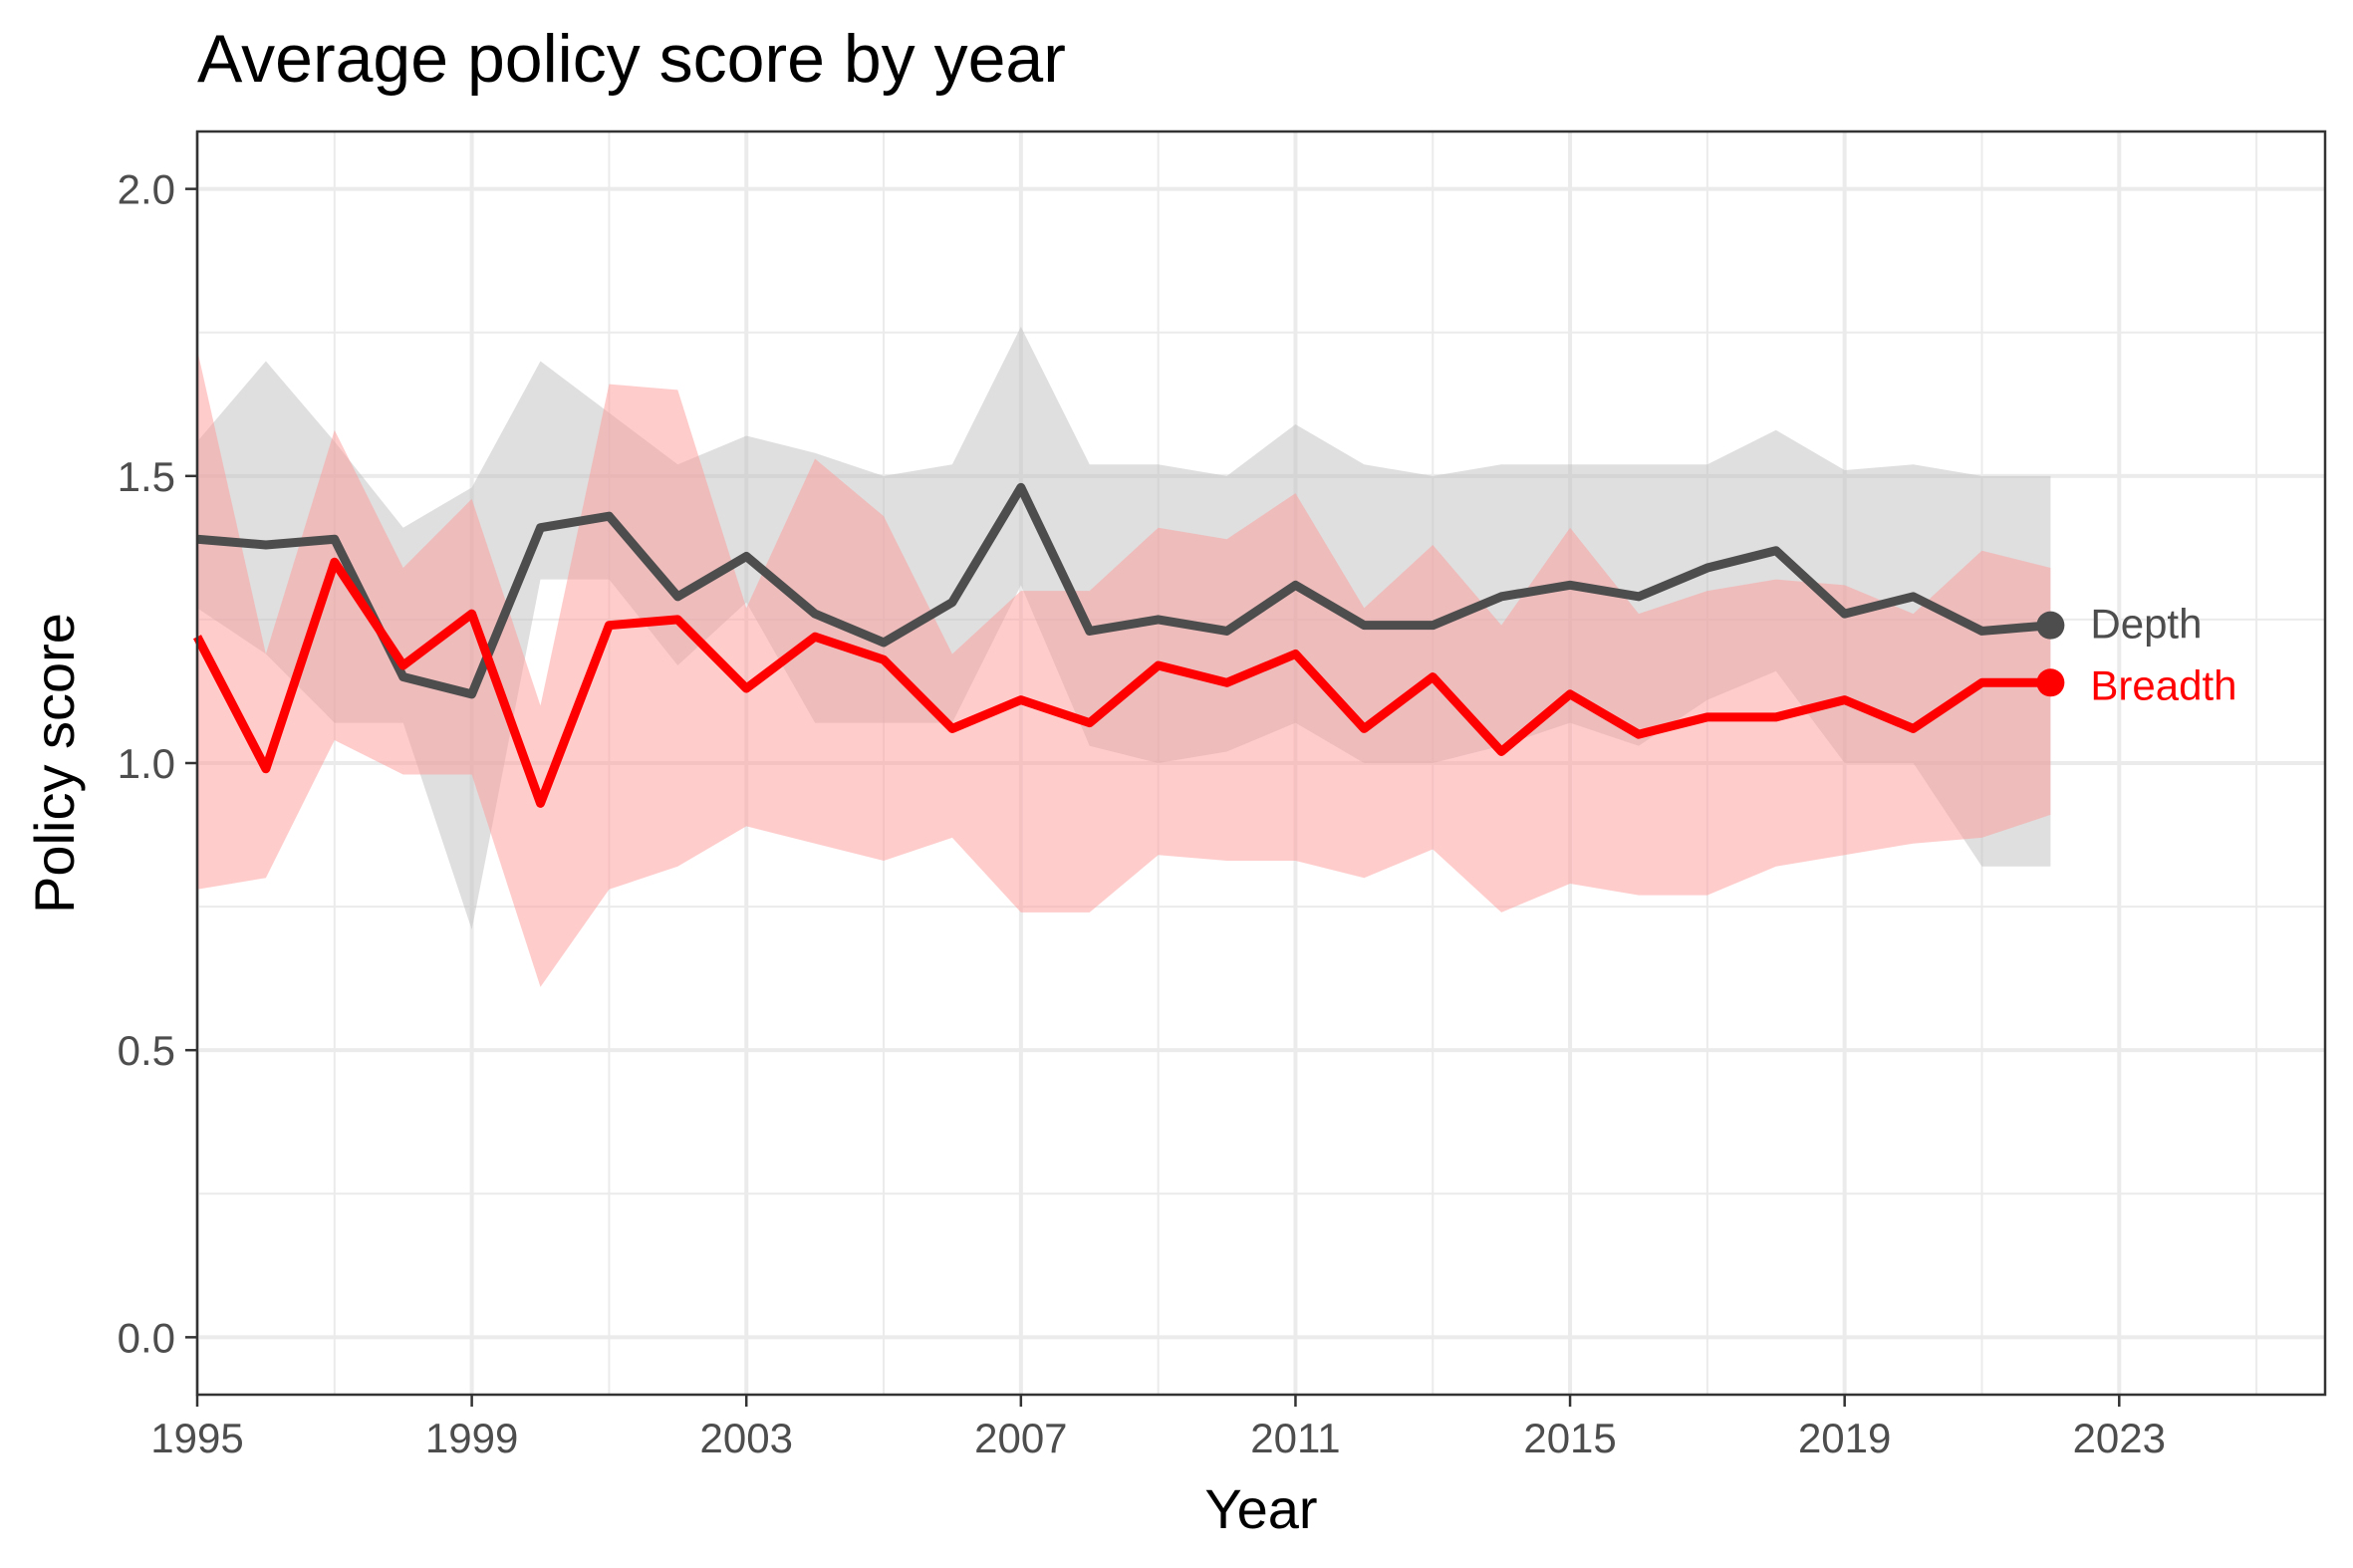 This screenshot has height=1568, width=2353. What do you see at coordinates (1260, 1509) in the screenshot?
I see `x-axis-title: Year` at bounding box center [1260, 1509].